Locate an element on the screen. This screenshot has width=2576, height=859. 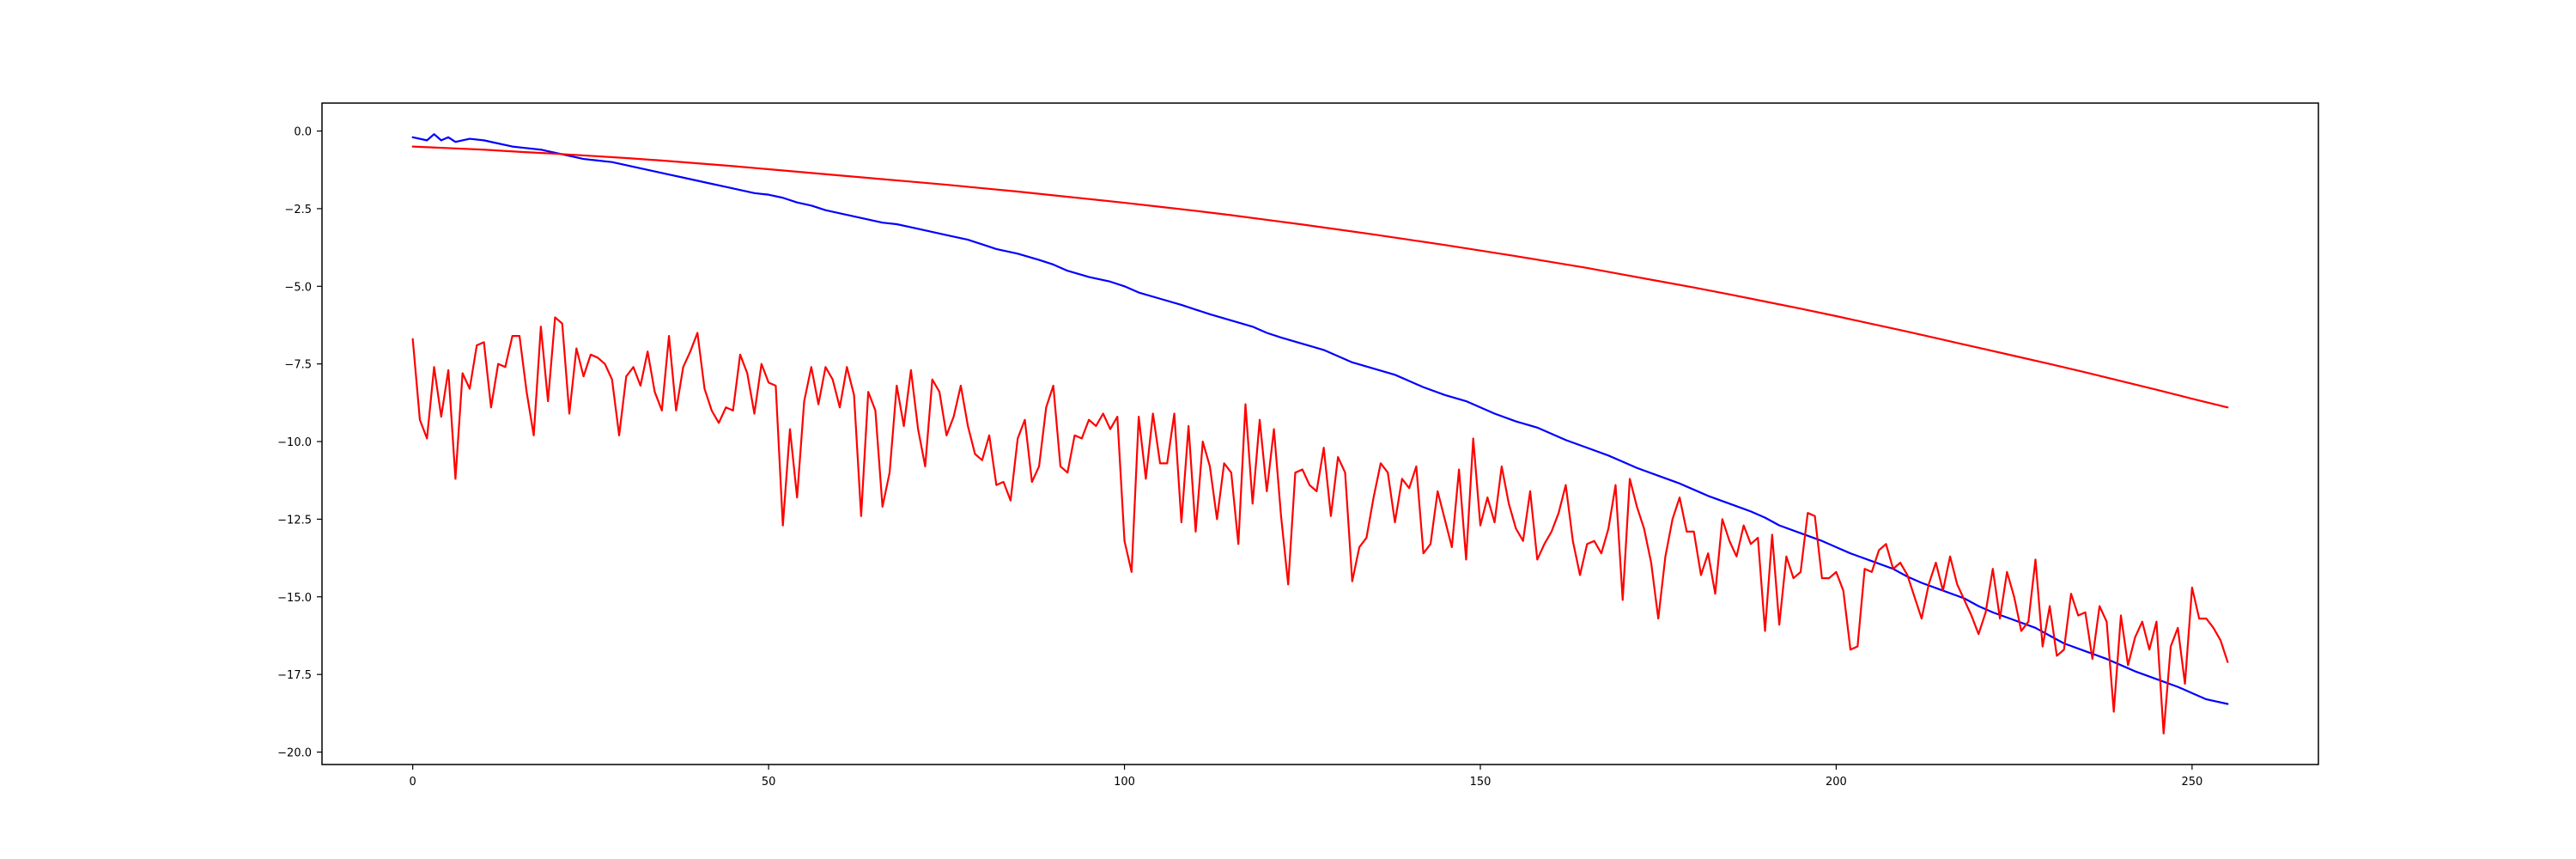
y-tick-label: −15.0 is located at coordinates (294, 598).